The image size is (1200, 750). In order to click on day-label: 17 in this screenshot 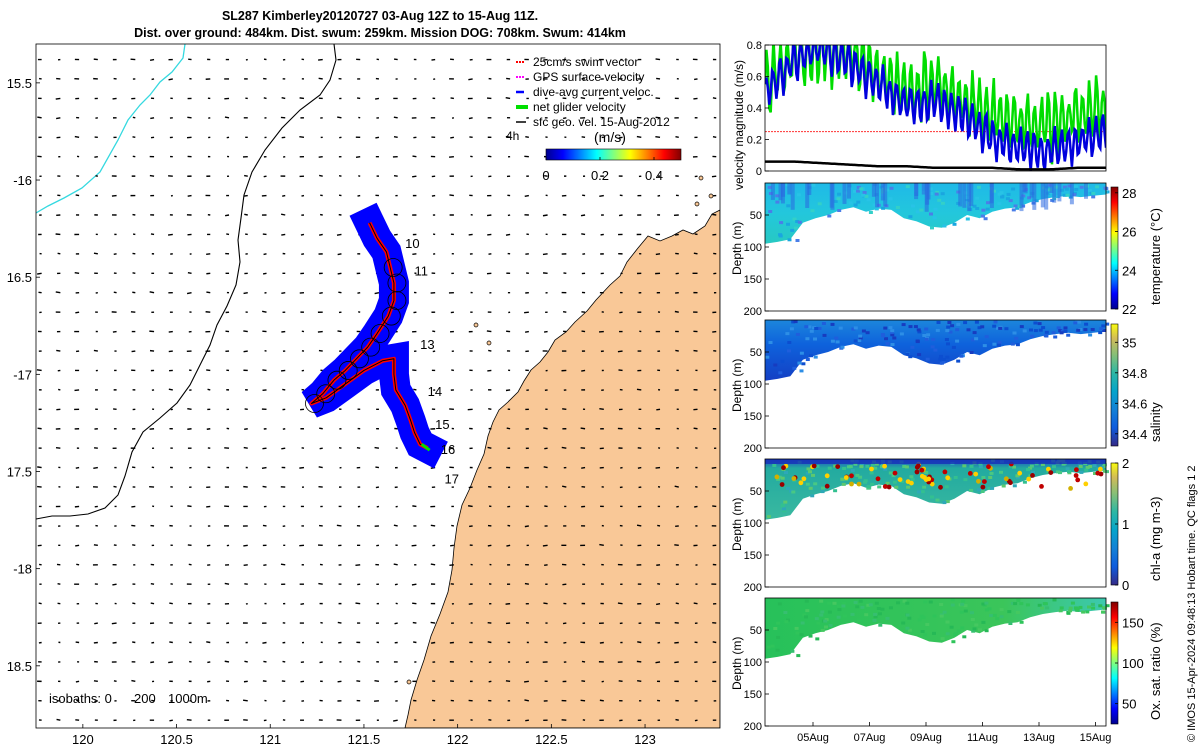, I will do `click(452, 478)`.